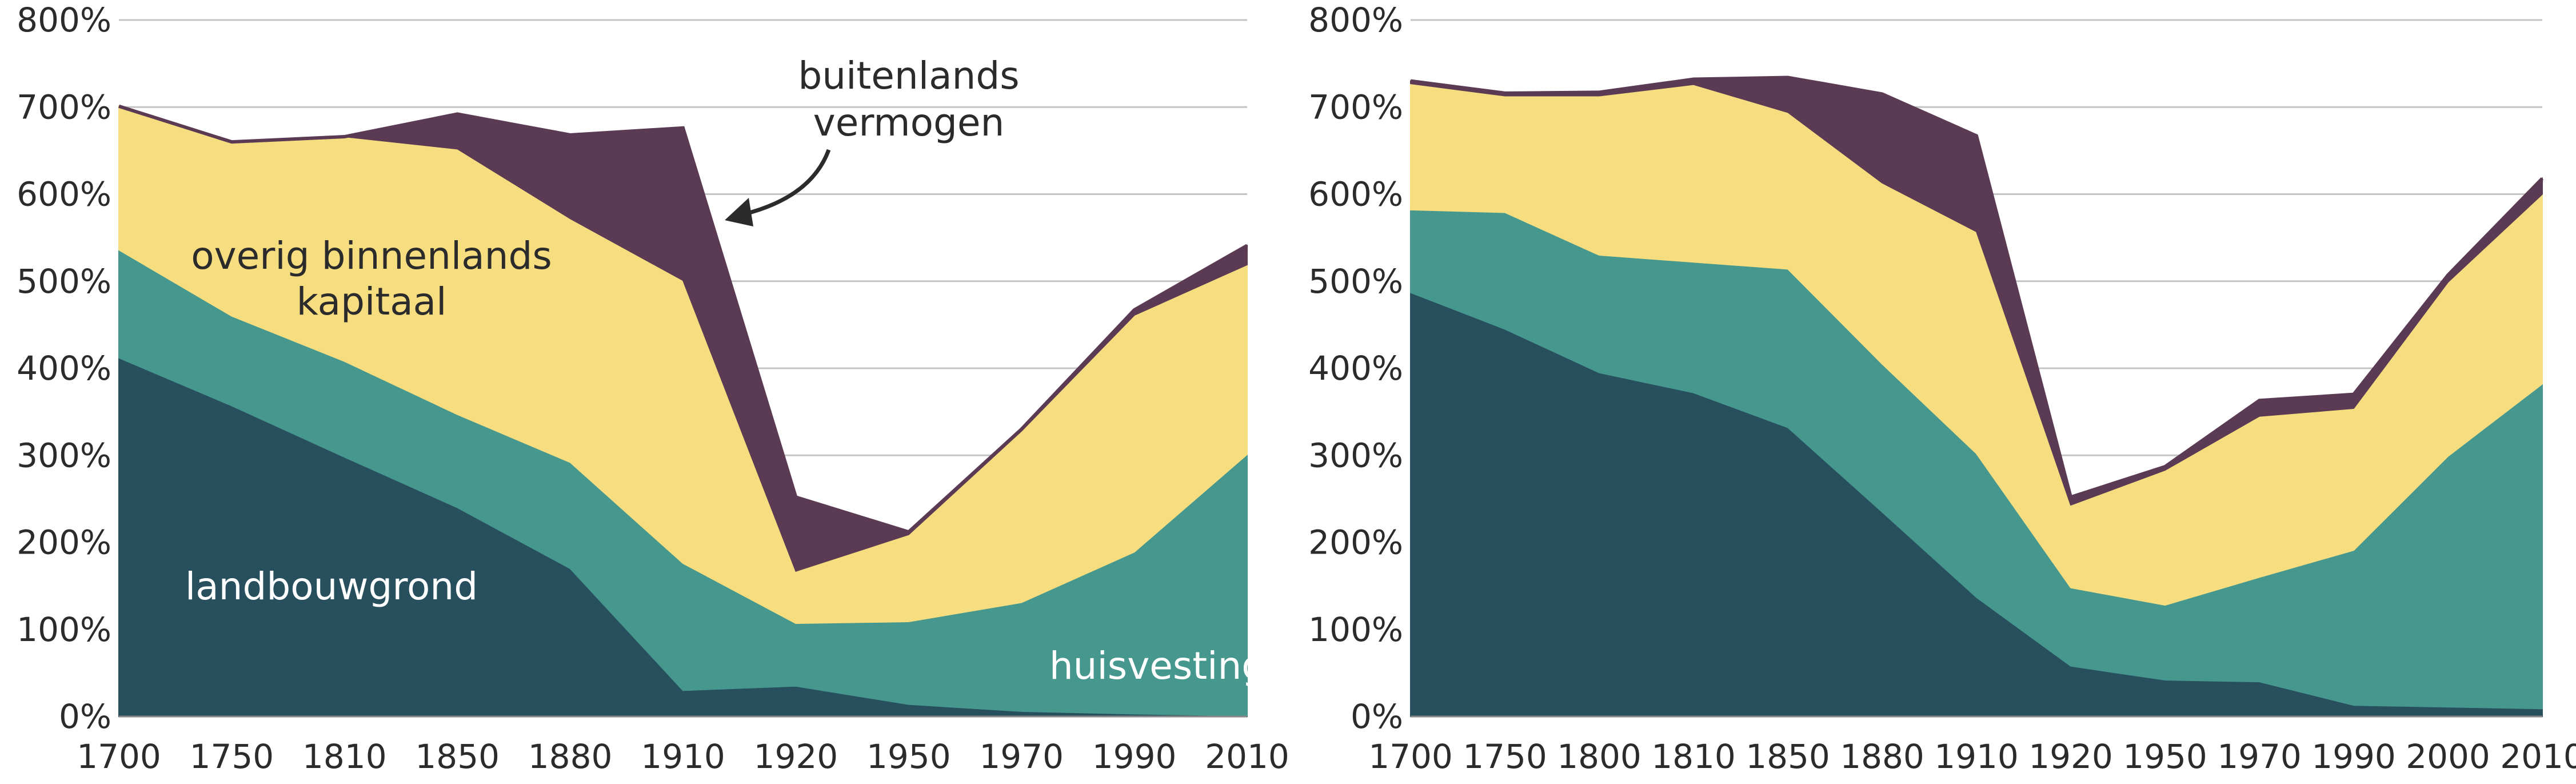 The image size is (2576, 784). Describe the element at coordinates (786, 183) in the screenshot. I see `annotation-arrow` at that location.